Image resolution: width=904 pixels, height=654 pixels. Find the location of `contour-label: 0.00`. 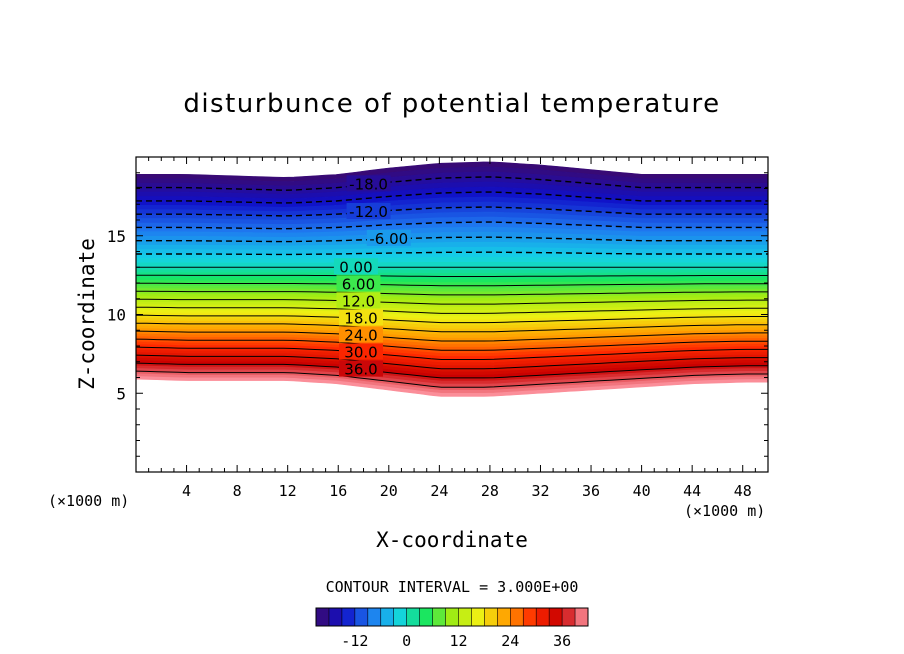

contour-label: 0.00 is located at coordinates (355, 267).